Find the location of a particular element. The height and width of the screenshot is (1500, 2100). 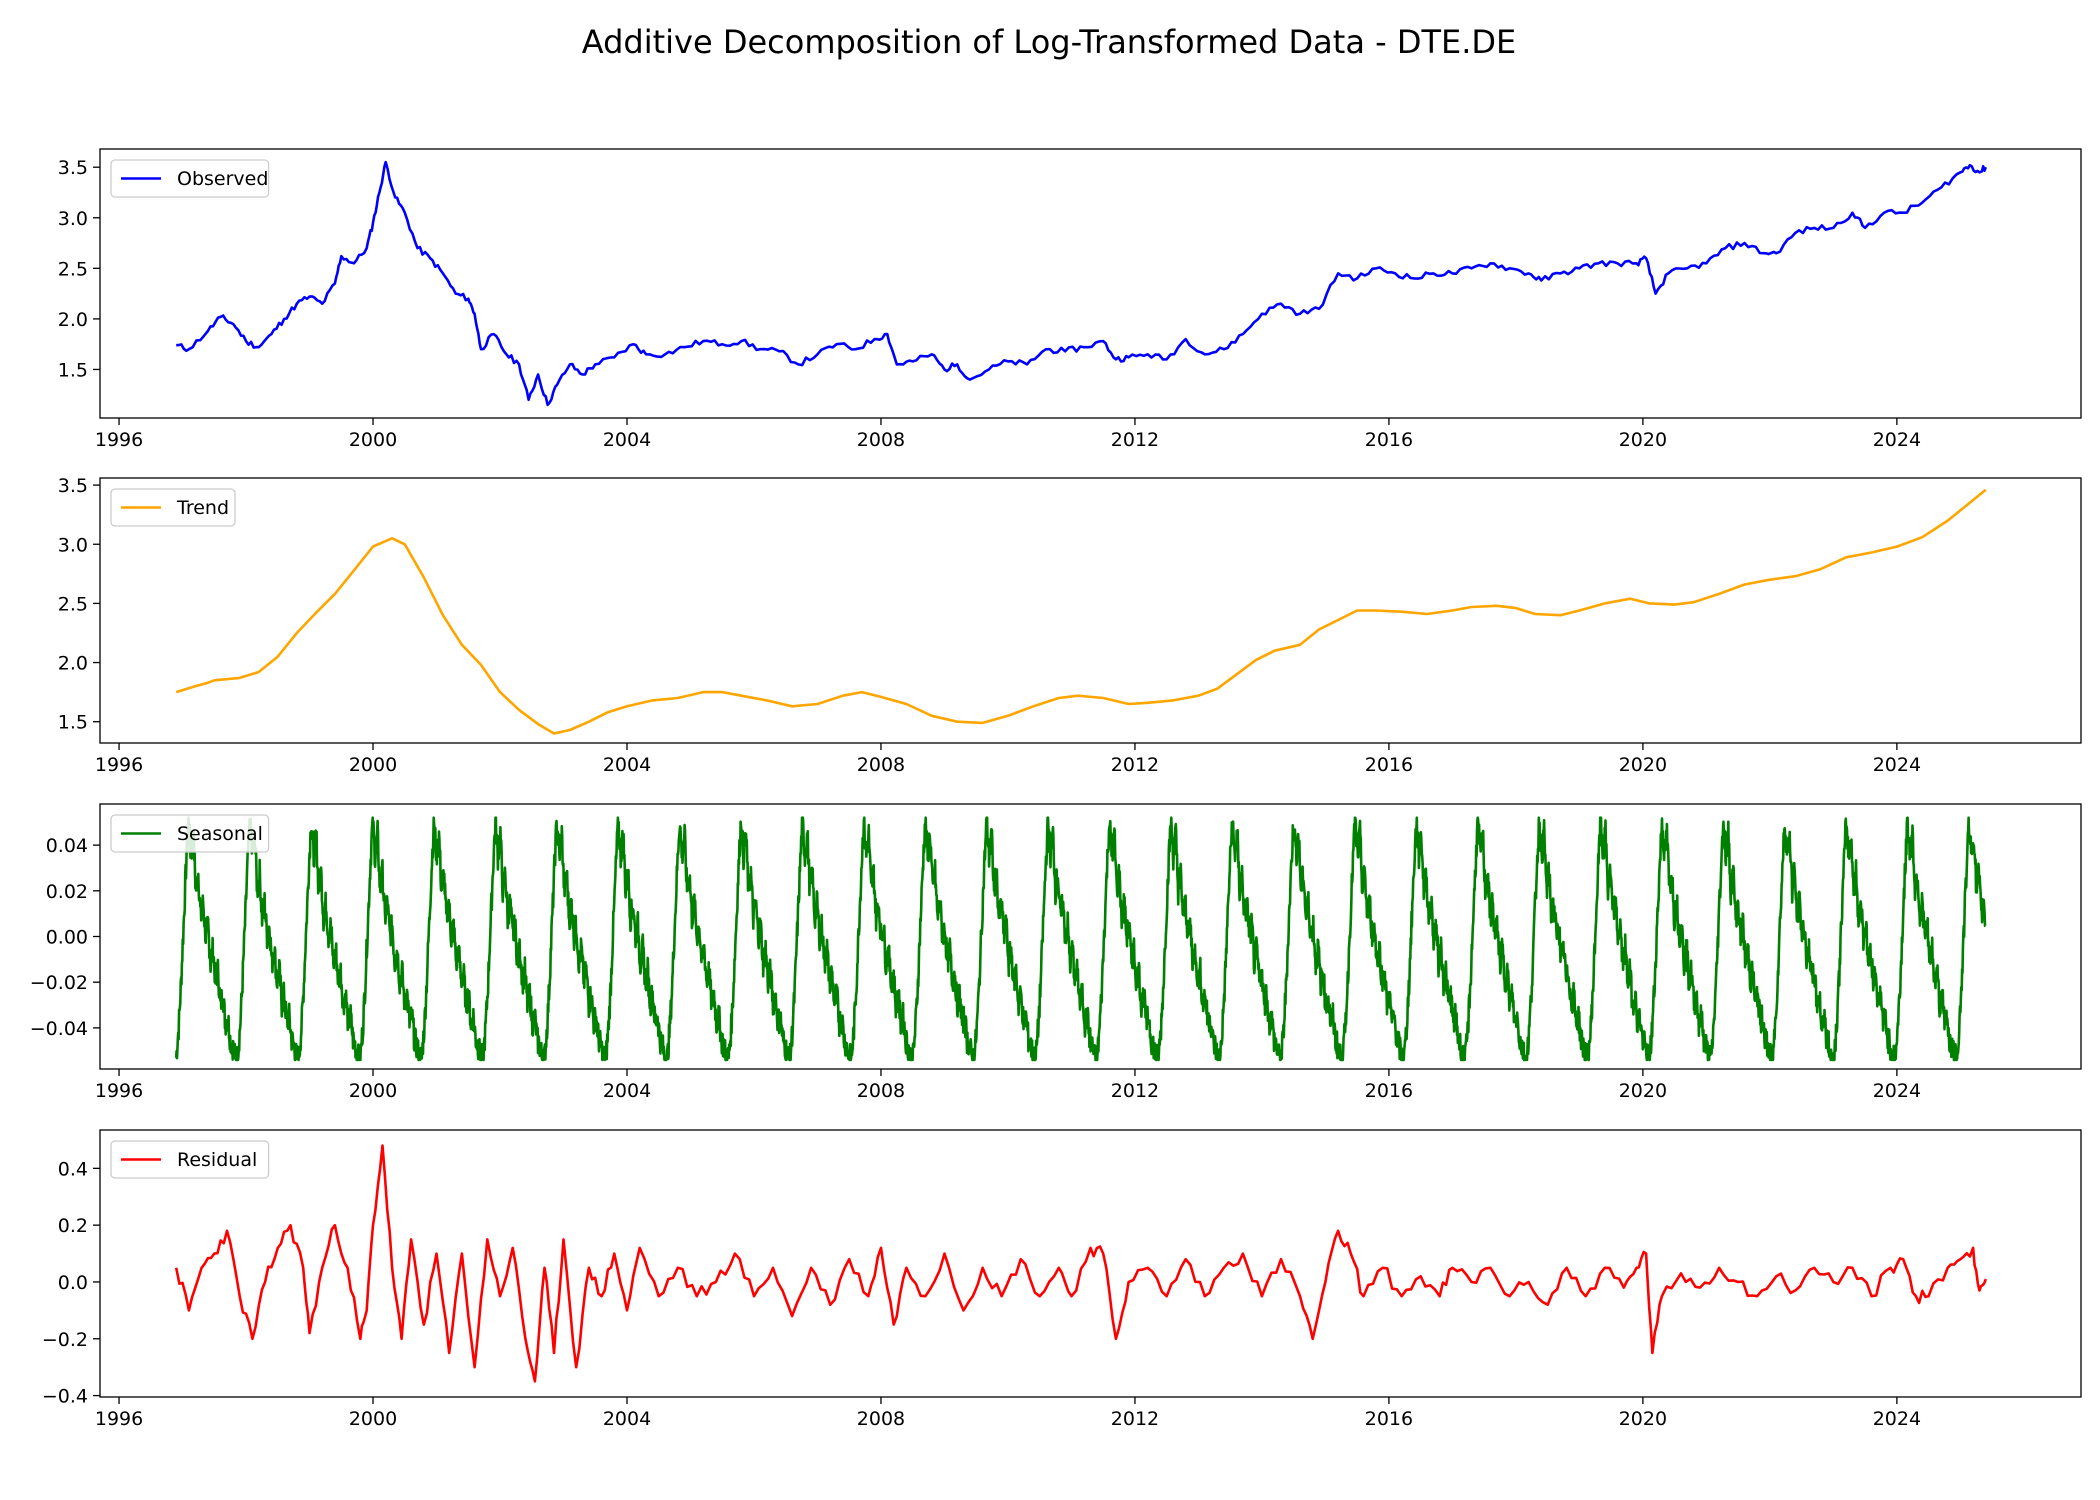

legend-label-seasonal: Seasonal is located at coordinates (220, 834).